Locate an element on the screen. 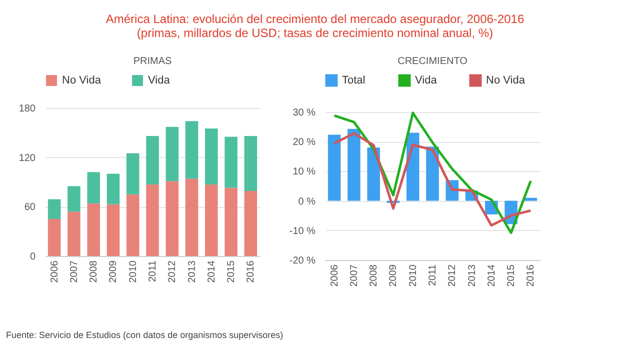  y-tick-label: 0 % is located at coordinates (307, 202).